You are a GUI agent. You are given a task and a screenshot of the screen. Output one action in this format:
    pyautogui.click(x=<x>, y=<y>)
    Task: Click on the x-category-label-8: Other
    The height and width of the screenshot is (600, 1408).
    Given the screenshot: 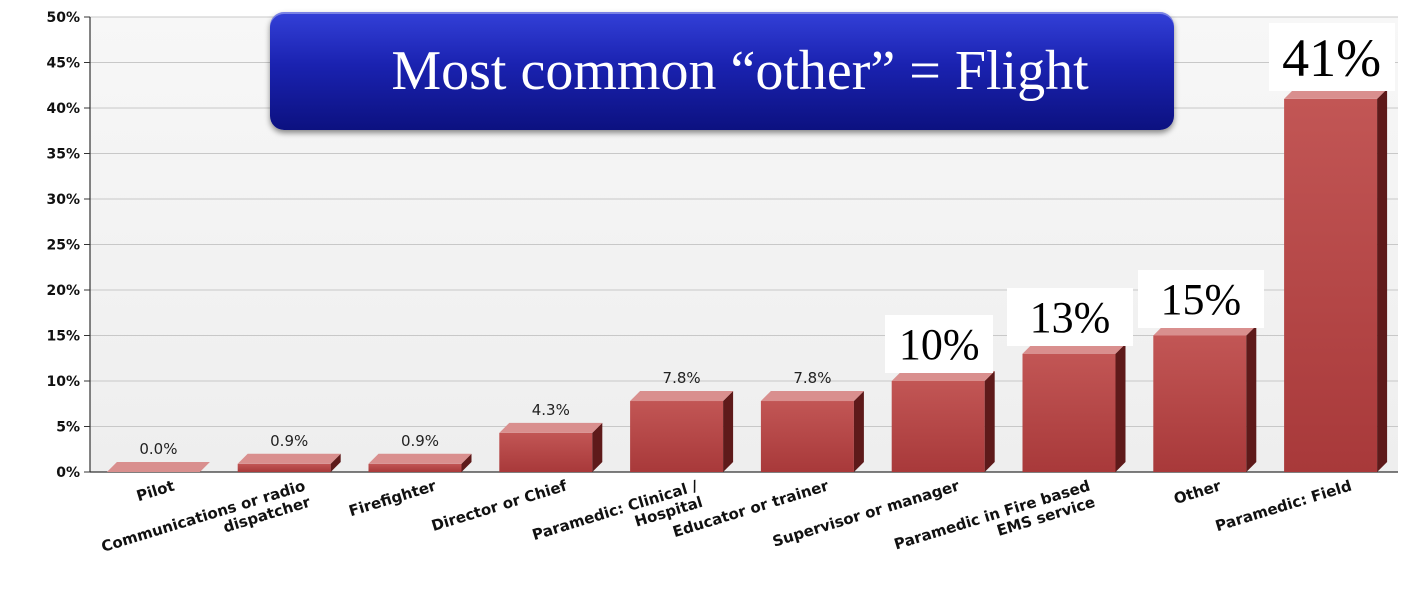 What is the action you would take?
    pyautogui.click(x=1198, y=491)
    